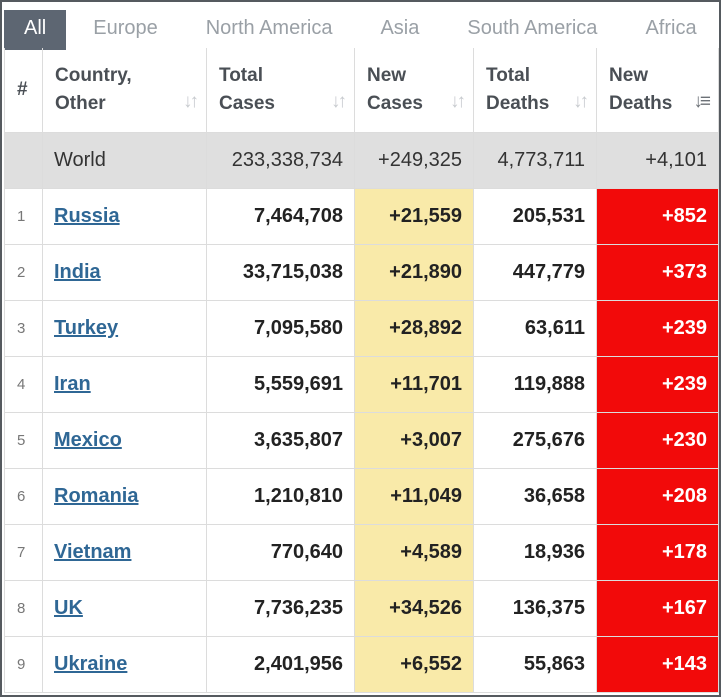 Image resolution: width=721 pixels, height=697 pixels. What do you see at coordinates (657, 216) in the screenshot?
I see `new-deaths-cell: +852` at bounding box center [657, 216].